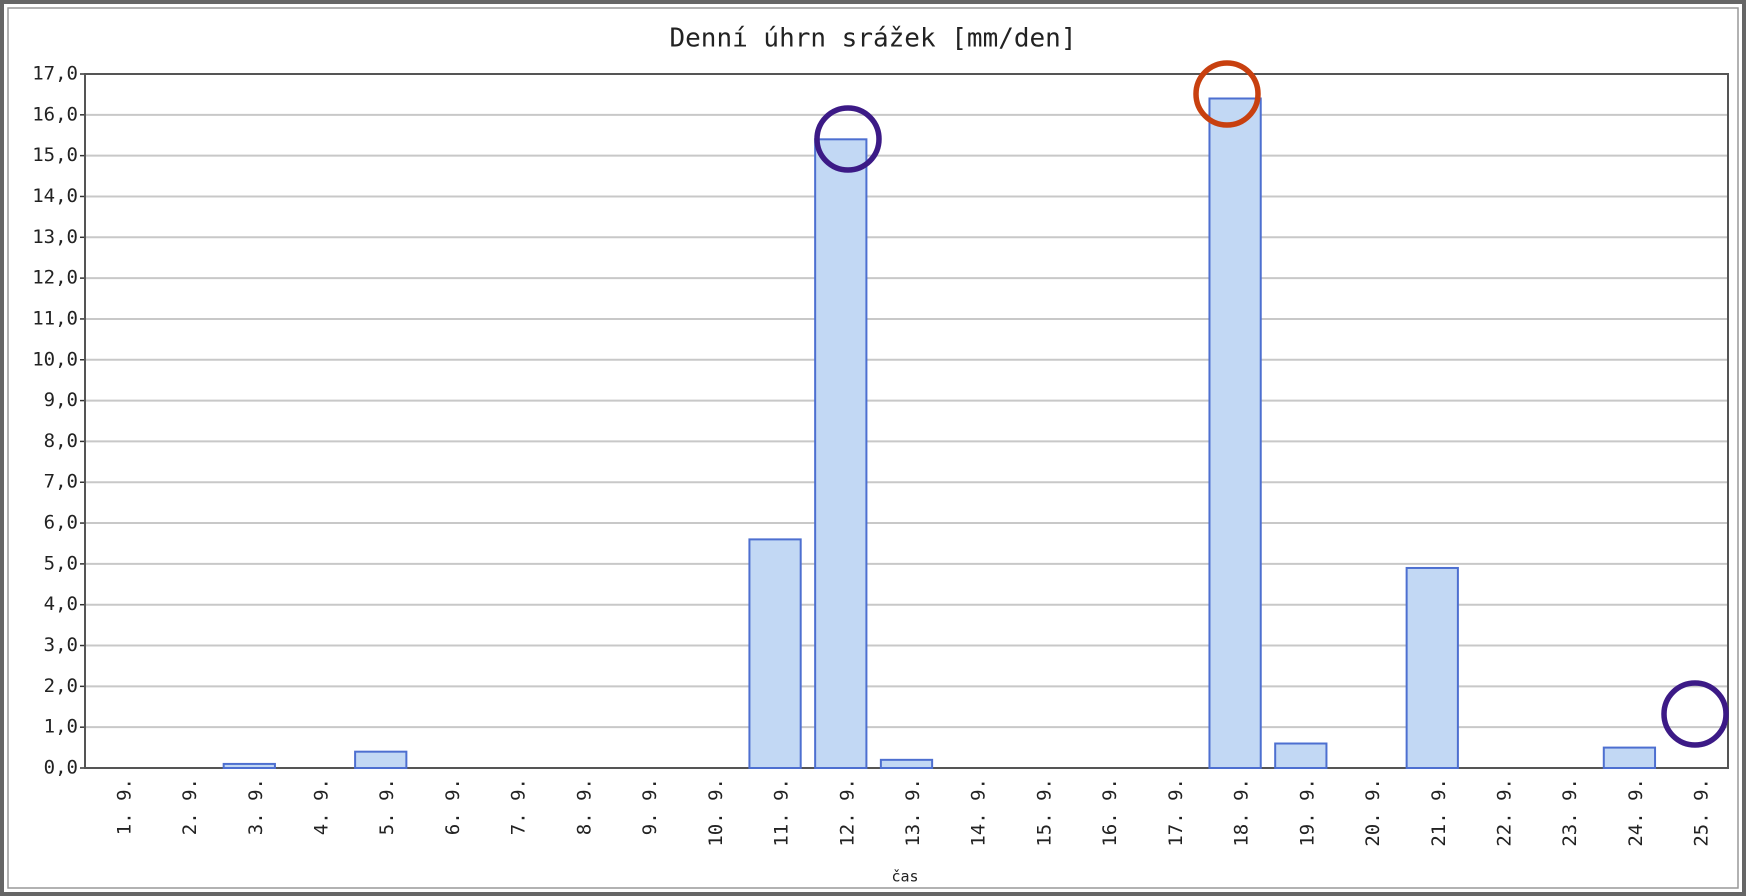  What do you see at coordinates (61, 563) in the screenshot?
I see `y-tick-label: 5,0` at bounding box center [61, 563].